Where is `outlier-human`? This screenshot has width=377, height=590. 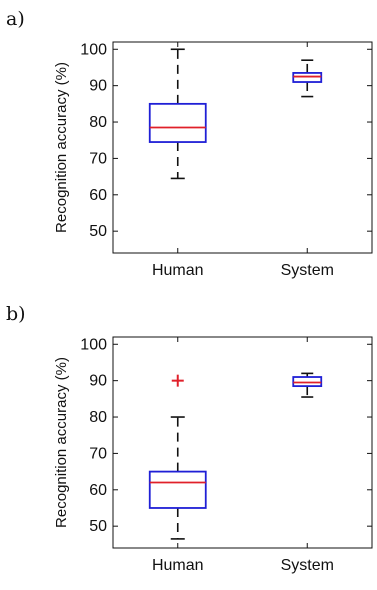
outlier-human is located at coordinates (177, 380).